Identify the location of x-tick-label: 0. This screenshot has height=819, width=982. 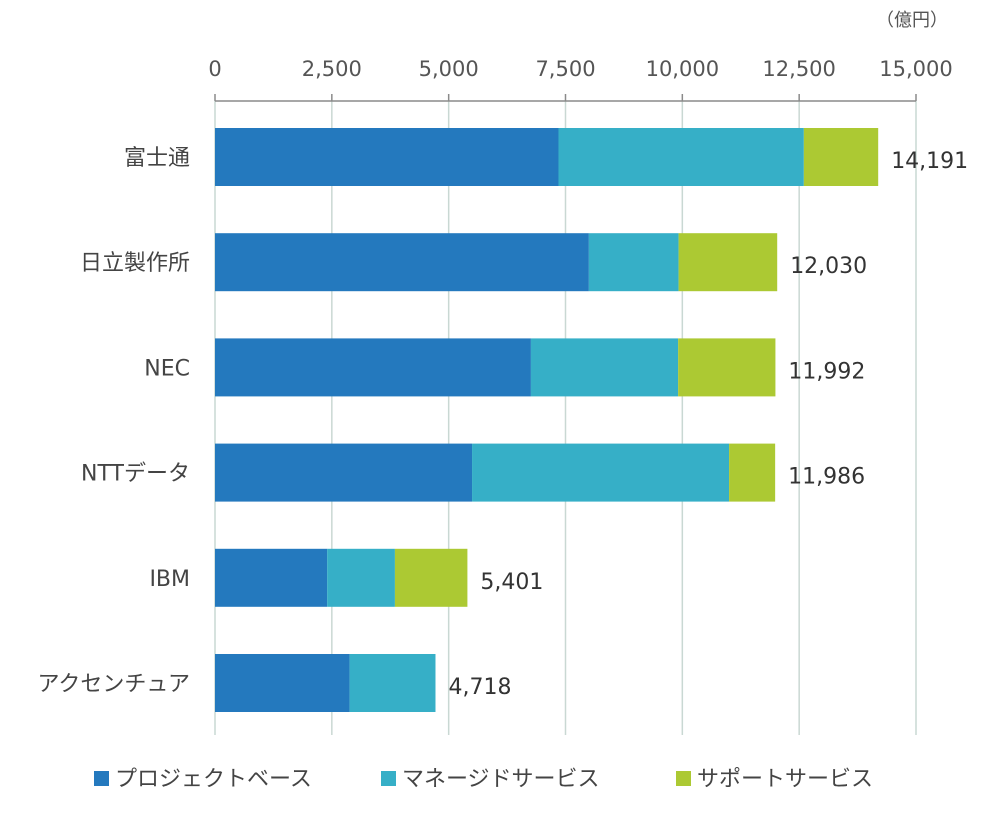
(214, 69).